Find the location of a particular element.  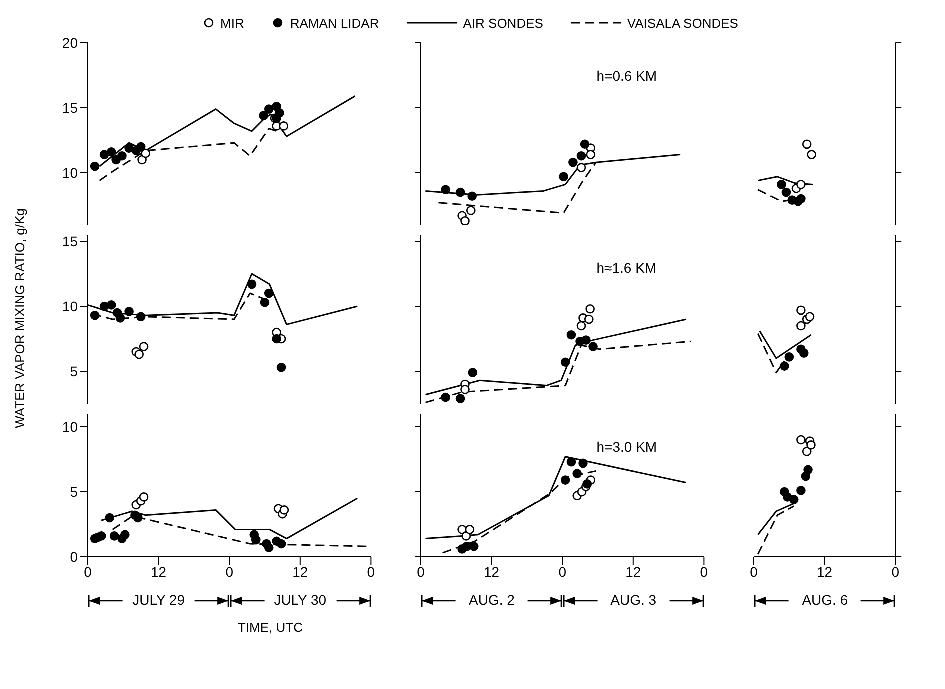

annotation: h≈1.6 KM is located at coordinates (626, 268).